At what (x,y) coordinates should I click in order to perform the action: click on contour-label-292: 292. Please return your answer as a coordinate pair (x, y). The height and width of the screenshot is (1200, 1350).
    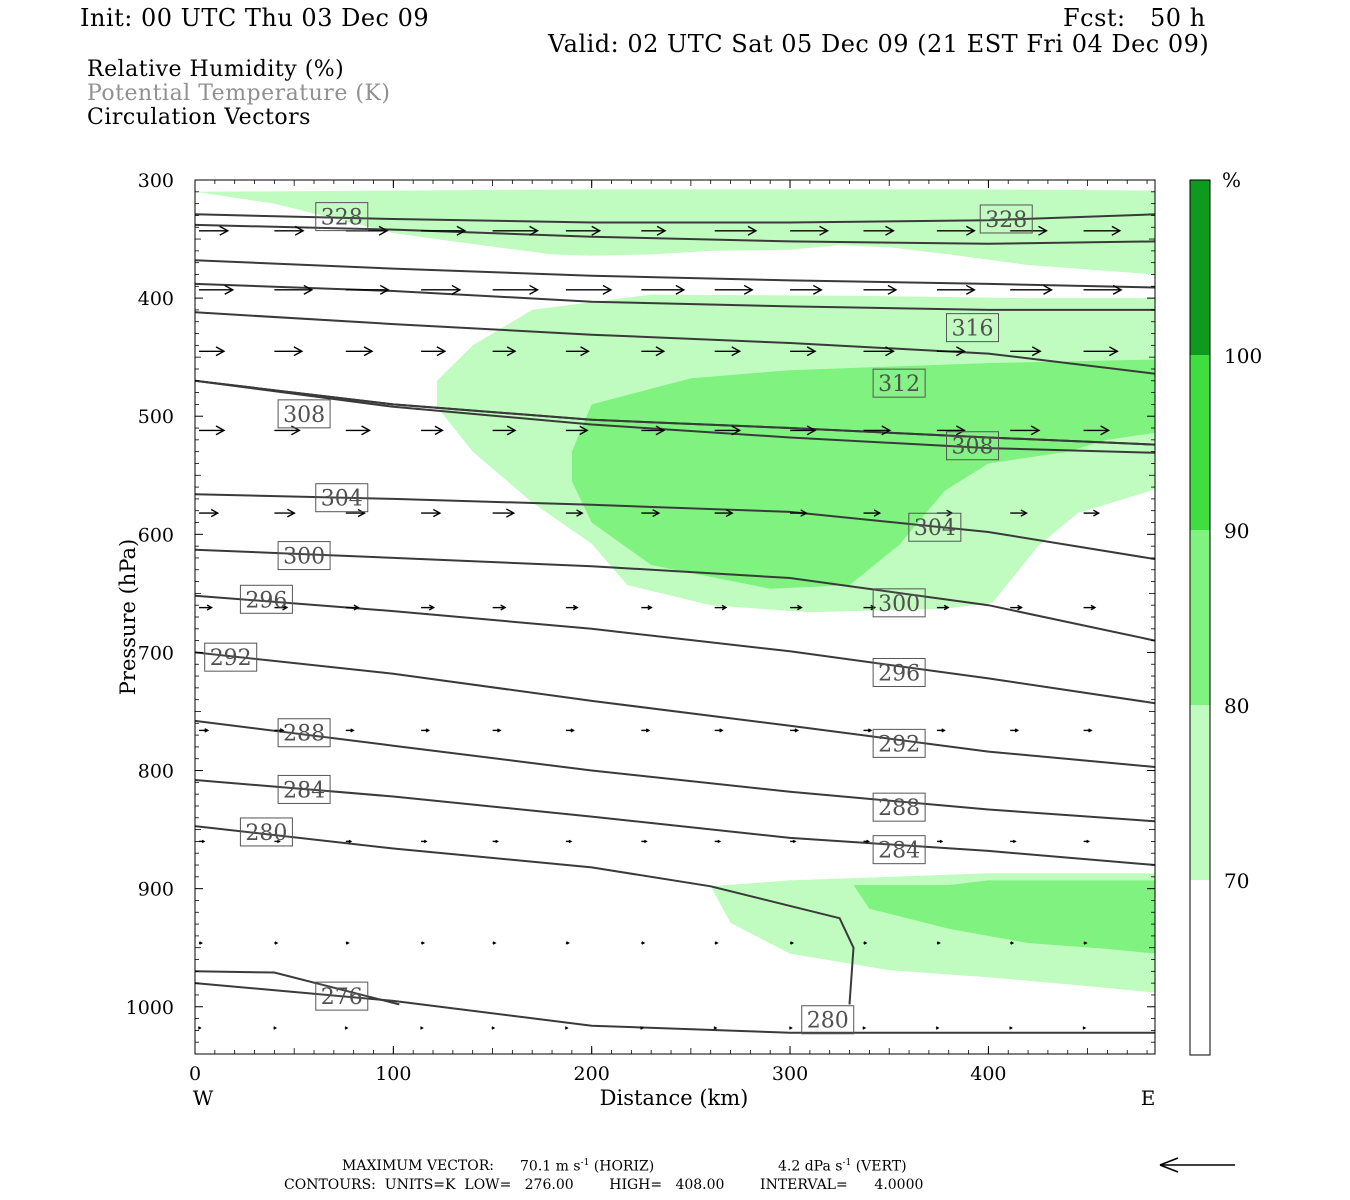
    Looking at the image, I should click on (899, 743).